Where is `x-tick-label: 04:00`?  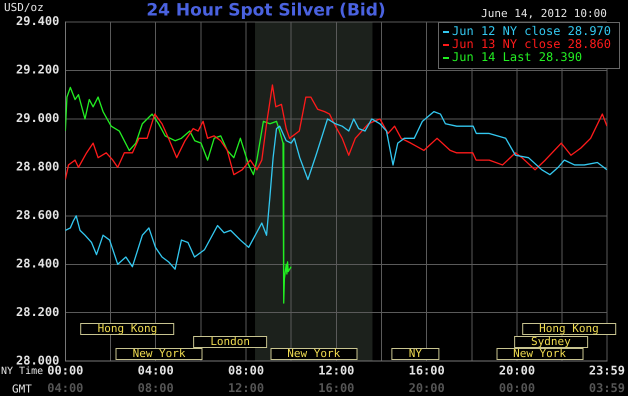 x-tick-label: 04:00 is located at coordinates (156, 371).